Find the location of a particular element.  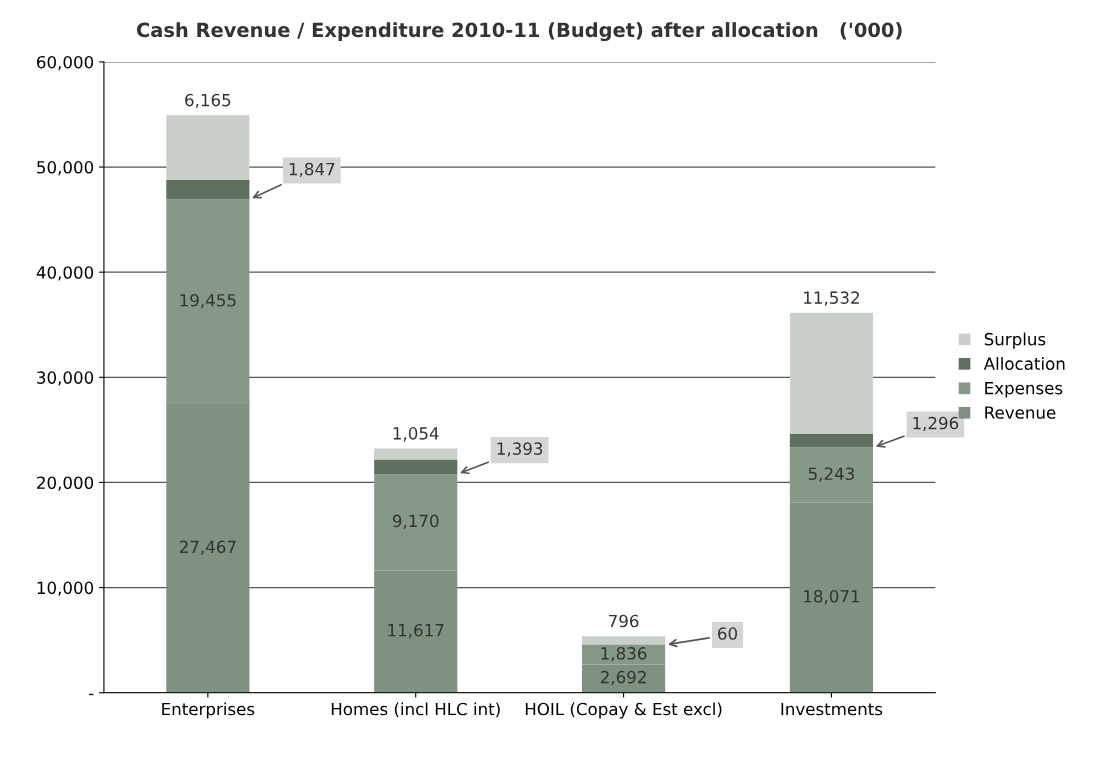

data-label: 1,847 is located at coordinates (312, 170).